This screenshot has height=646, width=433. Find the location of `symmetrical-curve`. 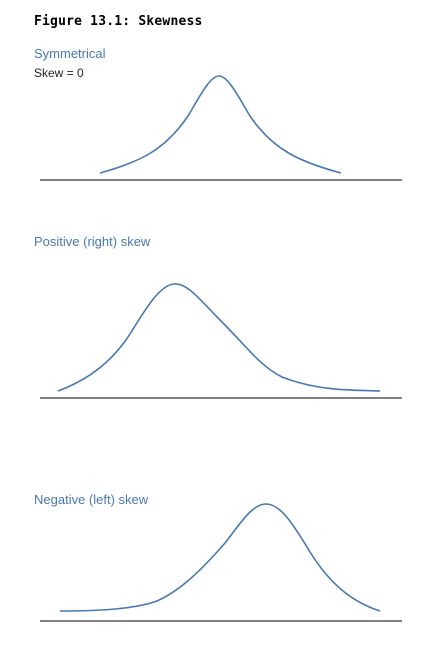

symmetrical-curve is located at coordinates (220, 124).